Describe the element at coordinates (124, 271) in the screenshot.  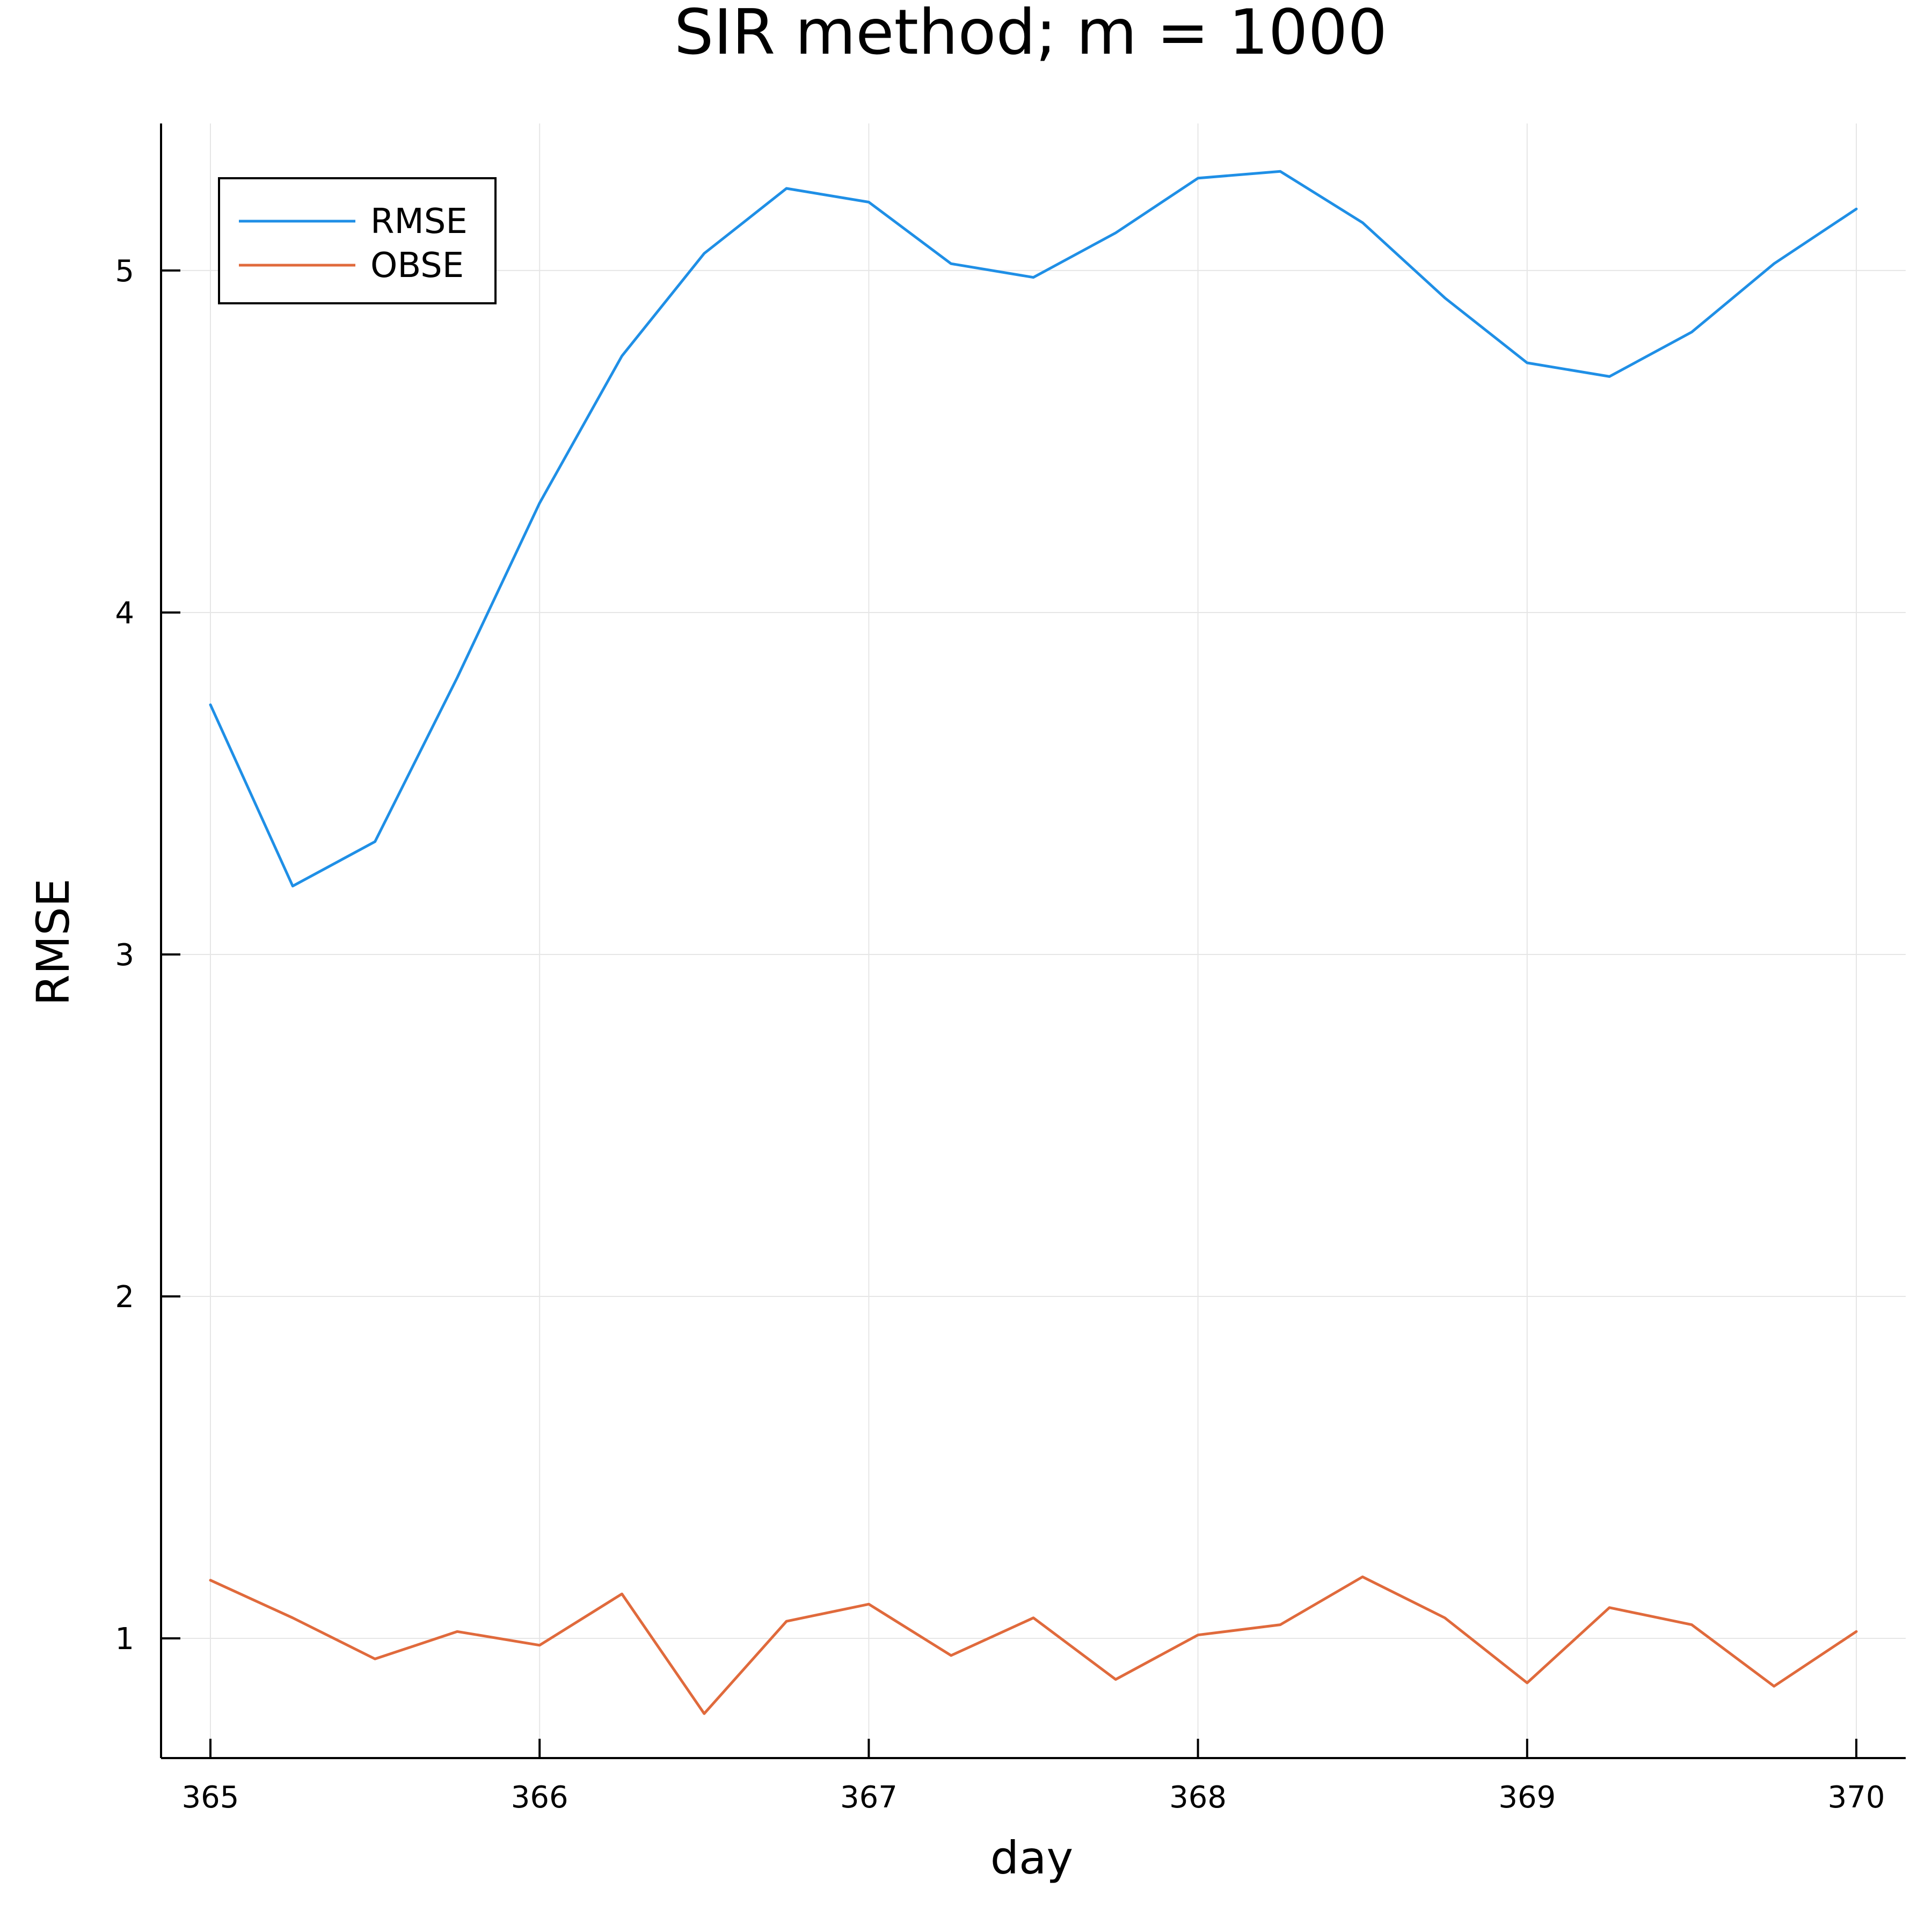
I see `y-tick-label: 5` at that location.